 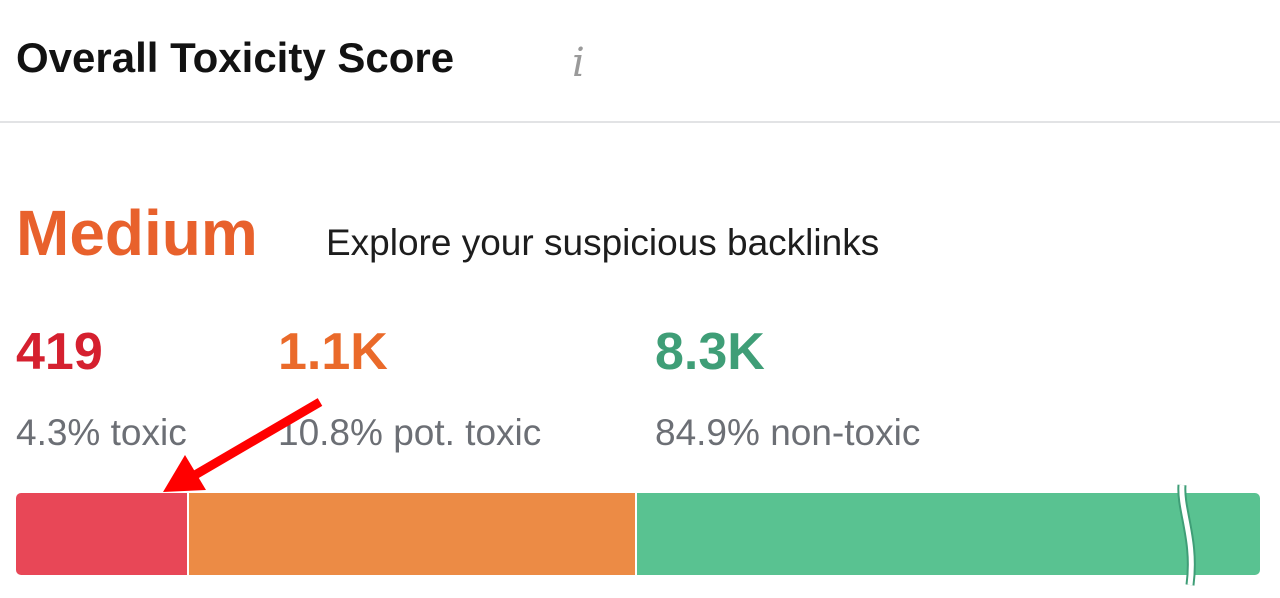 What do you see at coordinates (788, 432) in the screenshot?
I see `non-toxic-percent: 84.9% non-toxic` at bounding box center [788, 432].